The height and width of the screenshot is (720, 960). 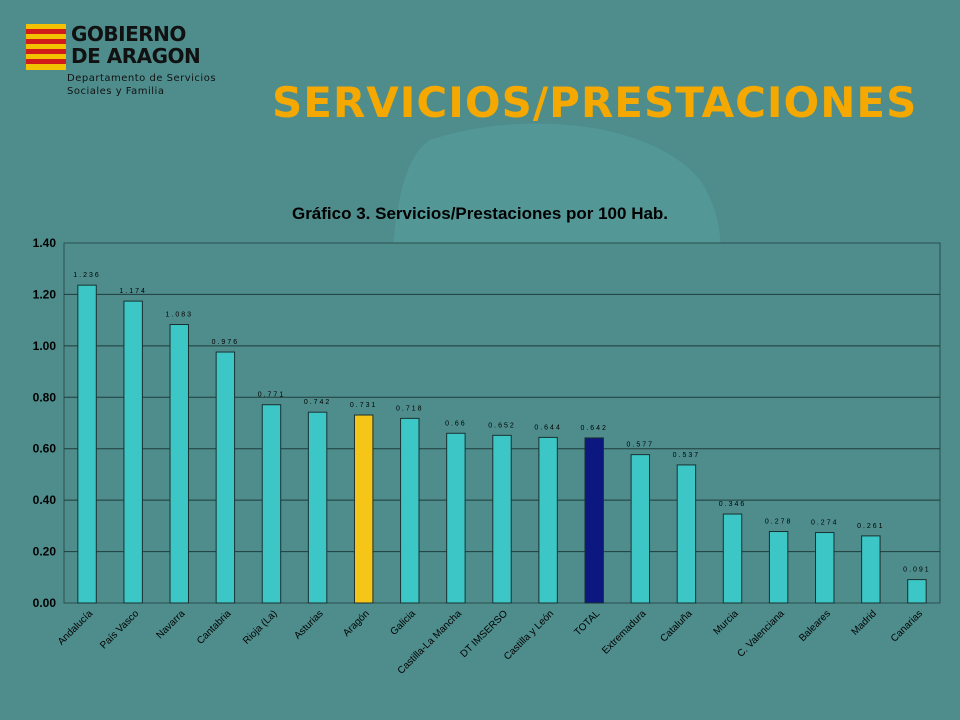 I want to click on bar-galicia, so click(x=410, y=510).